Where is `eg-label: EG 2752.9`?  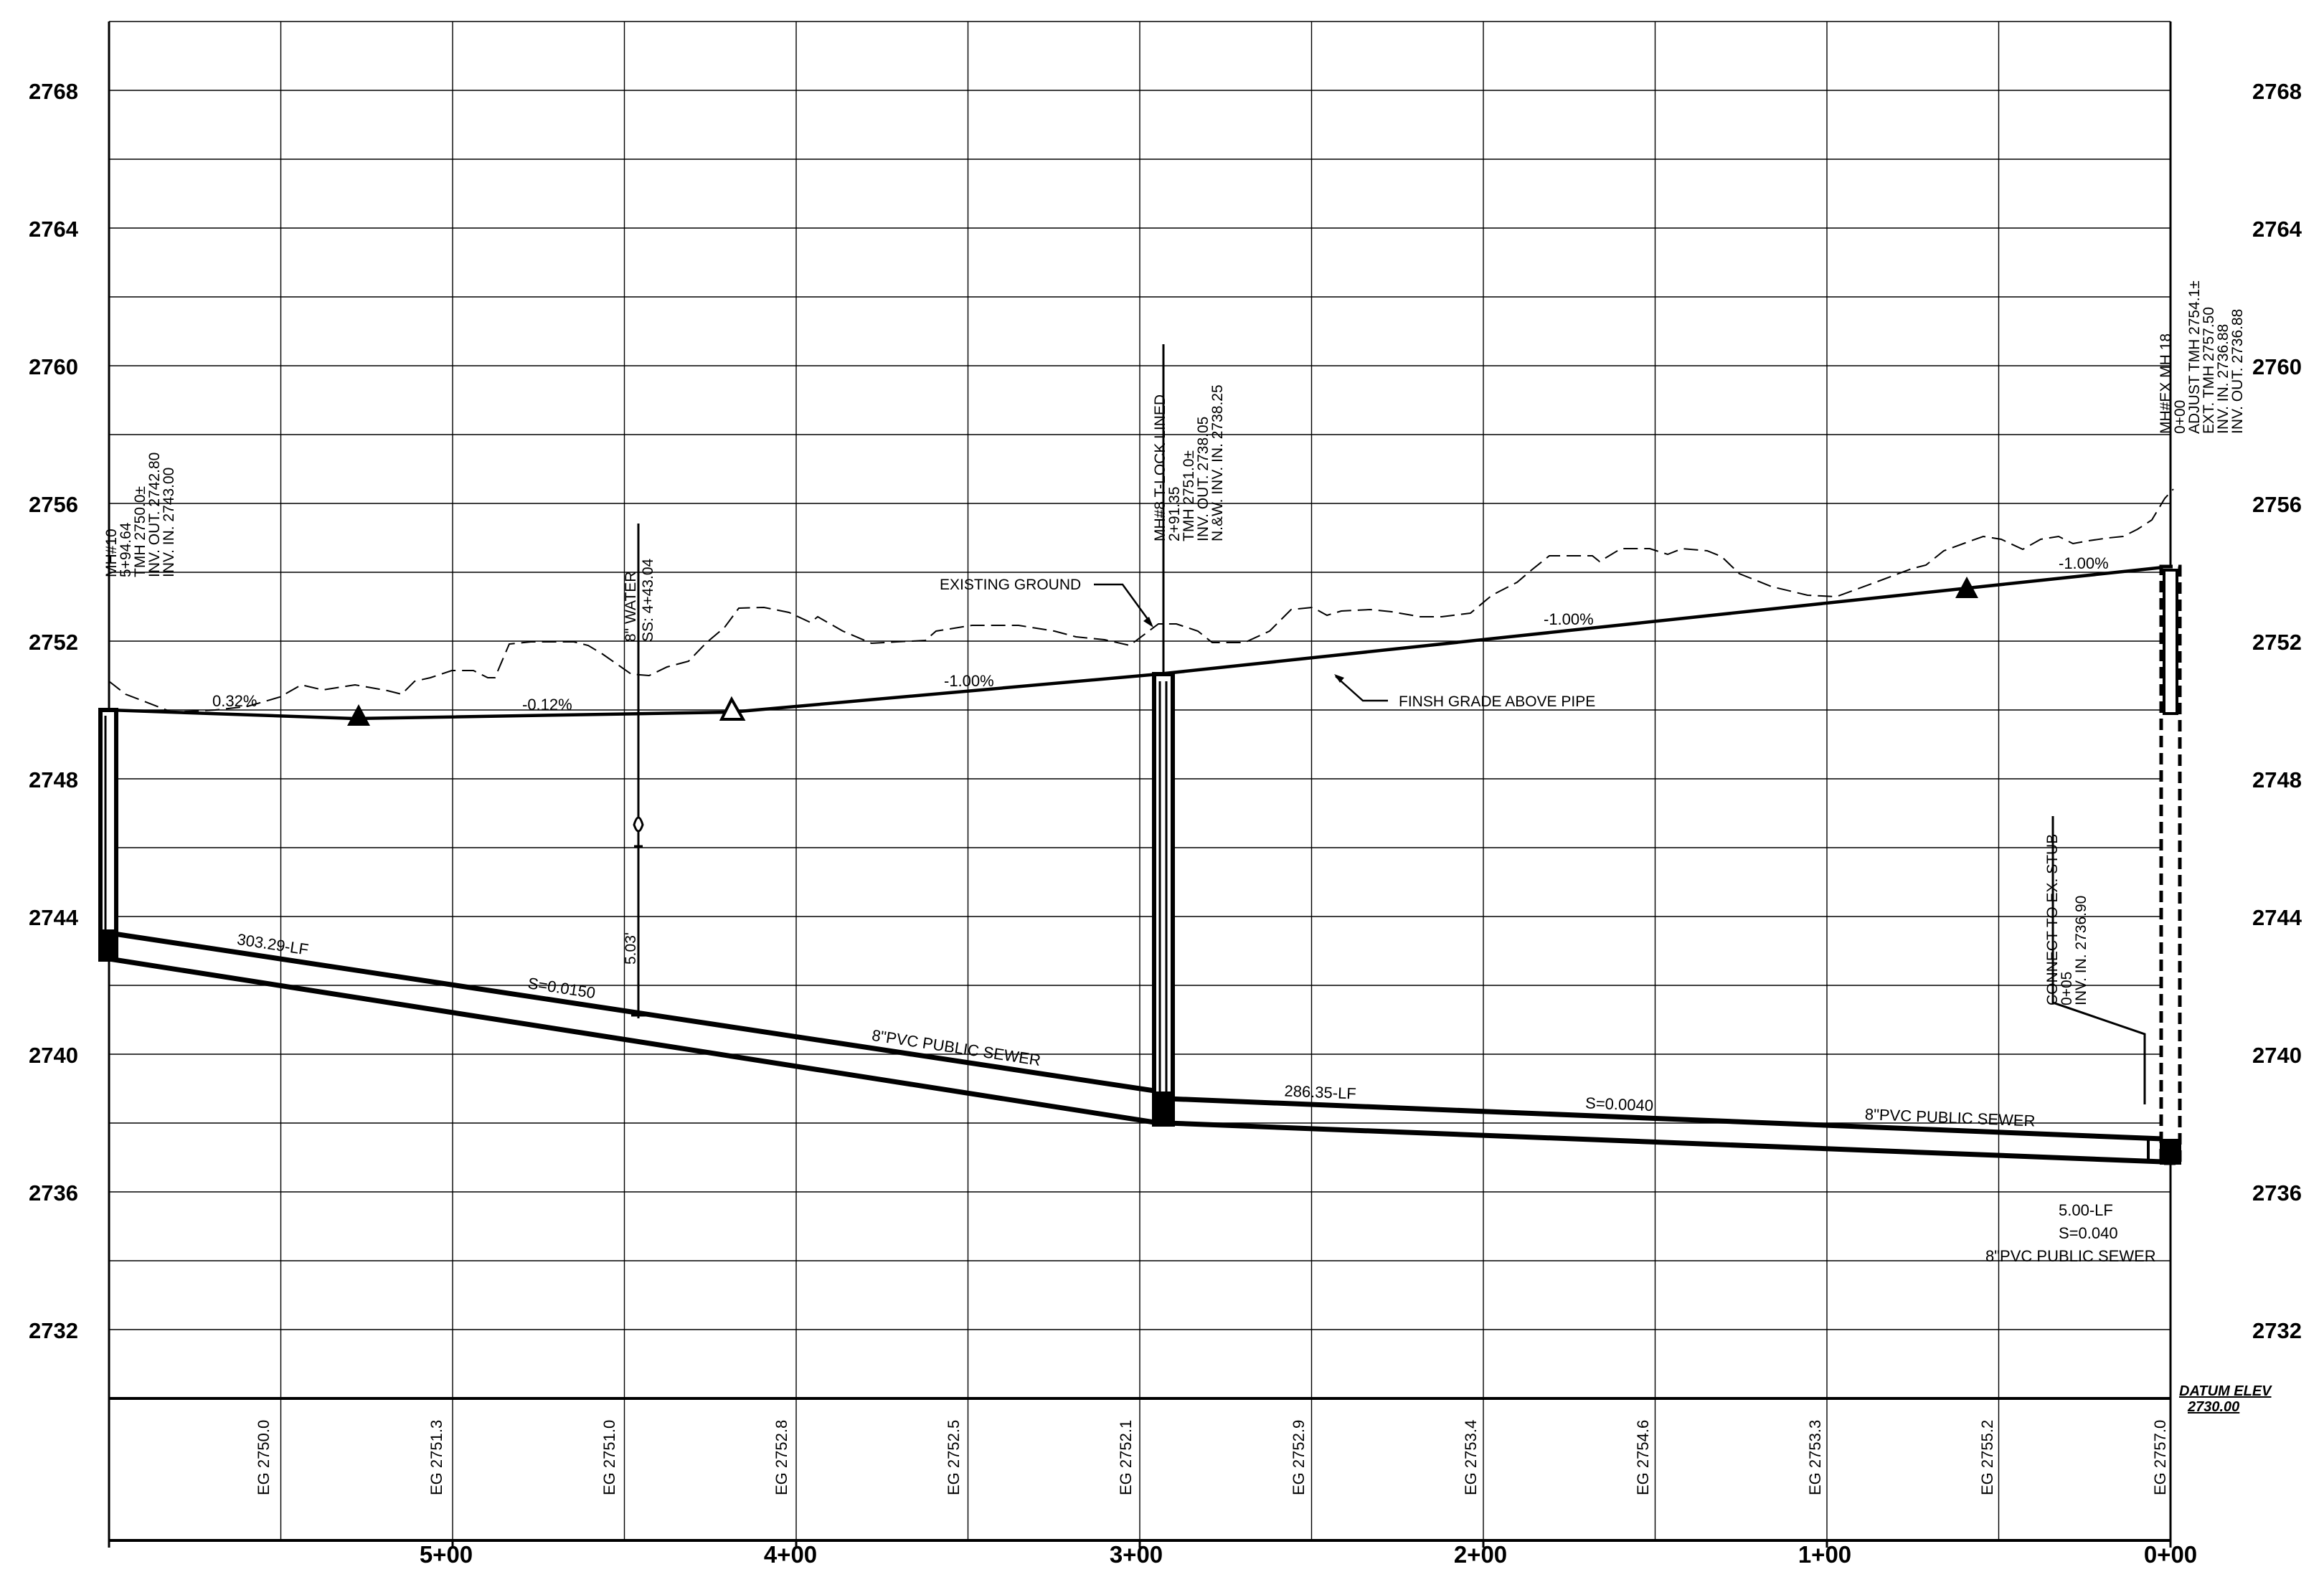
eg-label: EG 2752.9 is located at coordinates (1299, 1457).